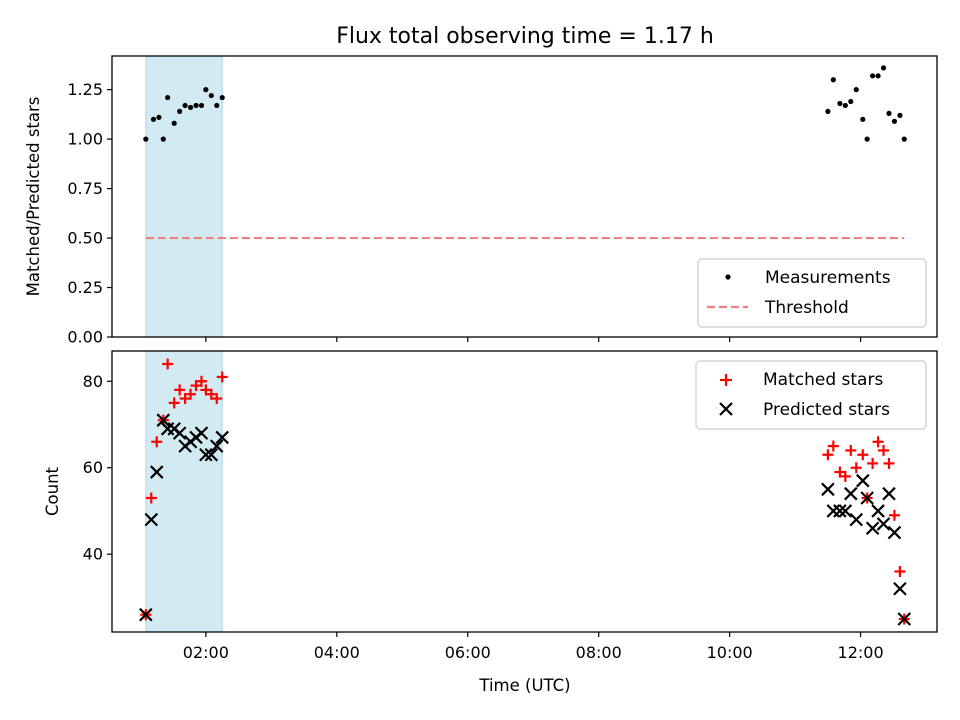 This screenshot has width=960, height=720. I want to click on y-tick-label: 0.50, so click(85, 238).